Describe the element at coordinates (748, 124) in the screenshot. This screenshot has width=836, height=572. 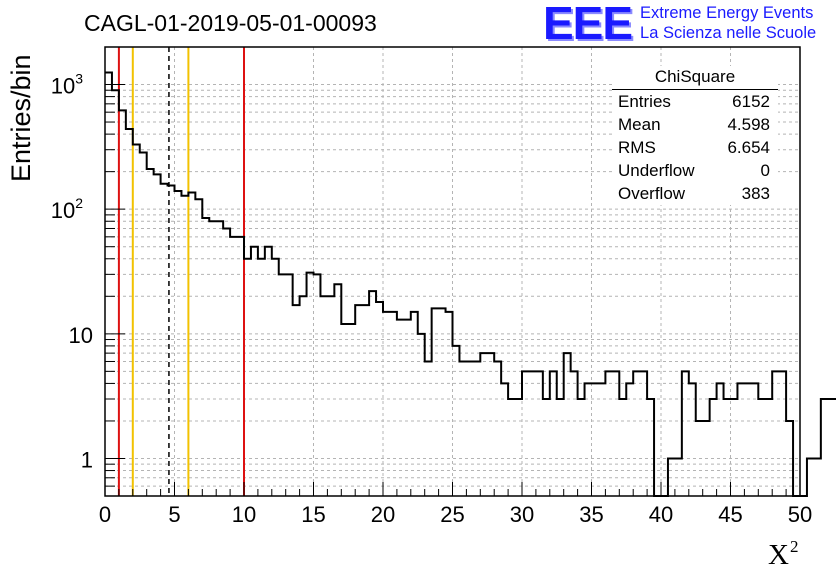
I see `stats-value: 4.598` at that location.